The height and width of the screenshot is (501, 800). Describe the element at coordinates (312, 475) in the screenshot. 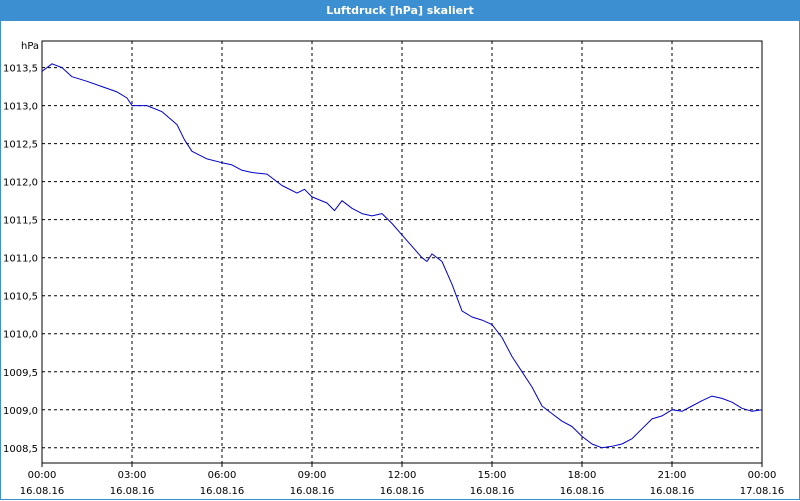

I see `x-tick-time-label: 09:00` at that location.